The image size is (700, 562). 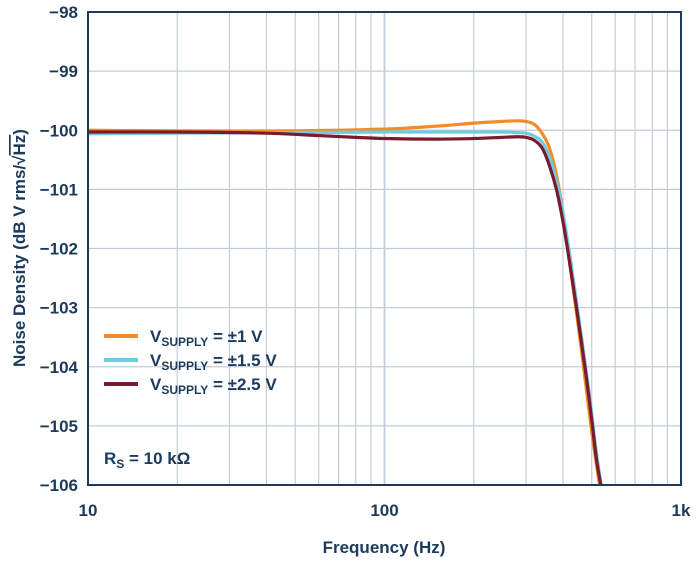 I want to click on y-tick-labels: −98 −99 −100 −101 −102 −103 −104 −105 −106, so click(x=59, y=249).